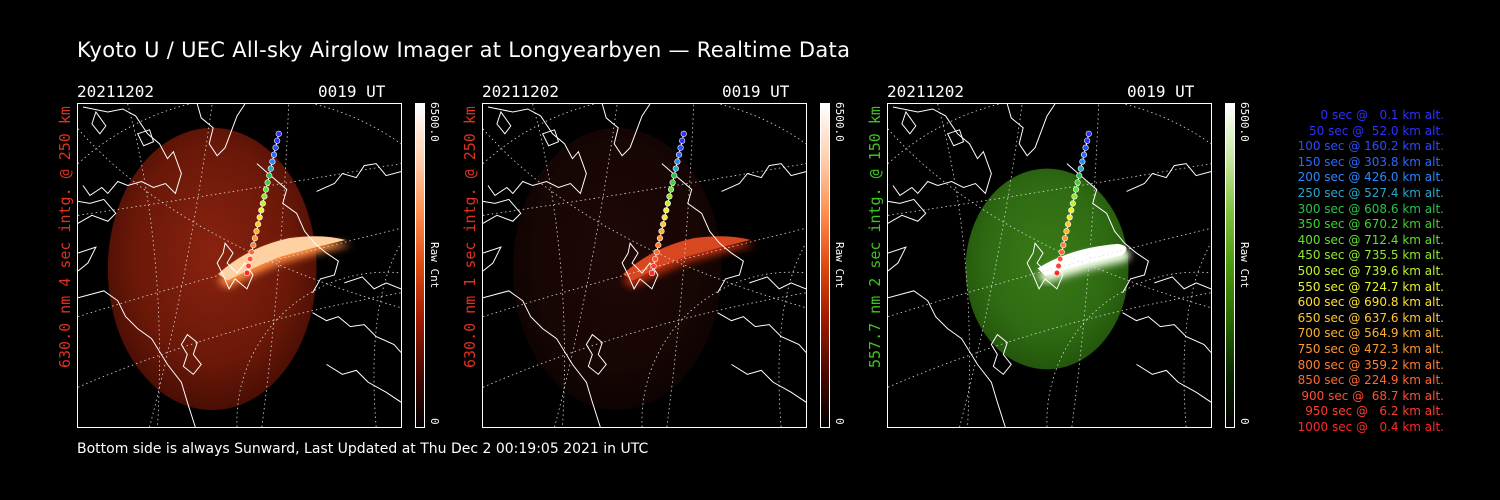 The height and width of the screenshot is (500, 1500). What do you see at coordinates (1244, 122) in the screenshot?
I see `panel-3-cbar-max: 6500.0` at bounding box center [1244, 122].